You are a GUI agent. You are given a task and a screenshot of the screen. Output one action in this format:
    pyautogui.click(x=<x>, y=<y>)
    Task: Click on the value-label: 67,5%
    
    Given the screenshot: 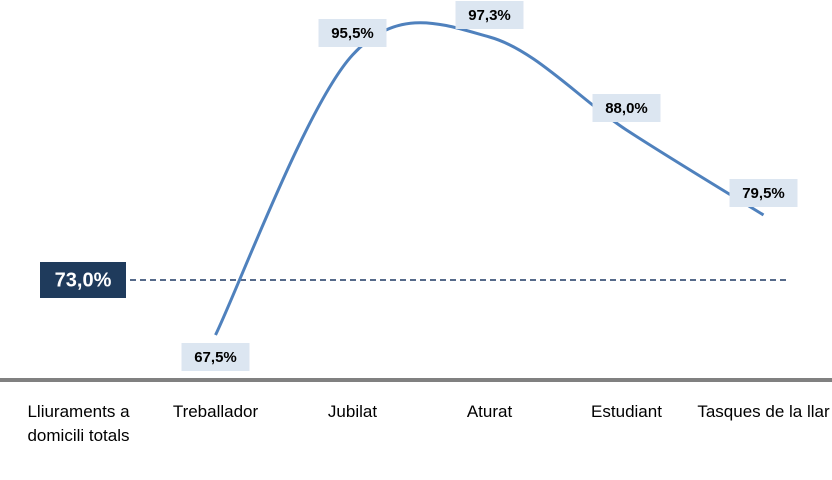 What is the action you would take?
    pyautogui.click(x=215, y=357)
    